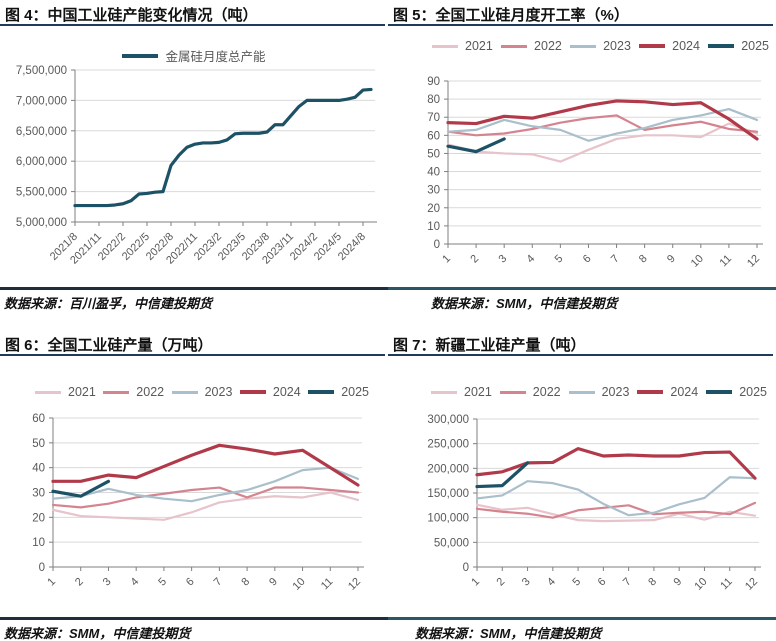 Image resolution: width=776 pixels, height=641 pixels. What do you see at coordinates (511, 15) in the screenshot?
I see `figure-title: 图 5：全国工业硅月度开工率（%）` at bounding box center [511, 15].